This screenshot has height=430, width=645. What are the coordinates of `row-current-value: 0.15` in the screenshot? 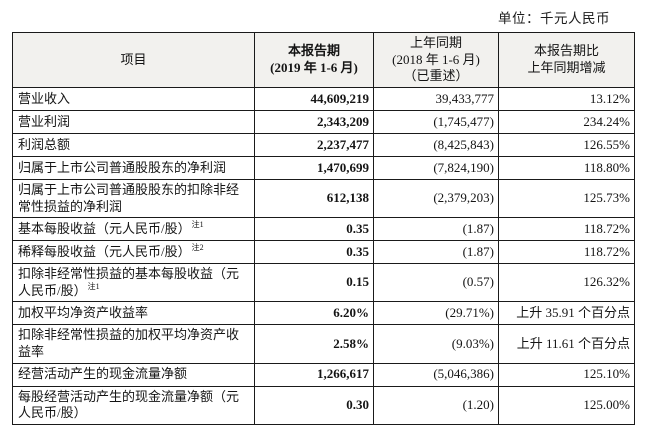 It's located at (314, 283).